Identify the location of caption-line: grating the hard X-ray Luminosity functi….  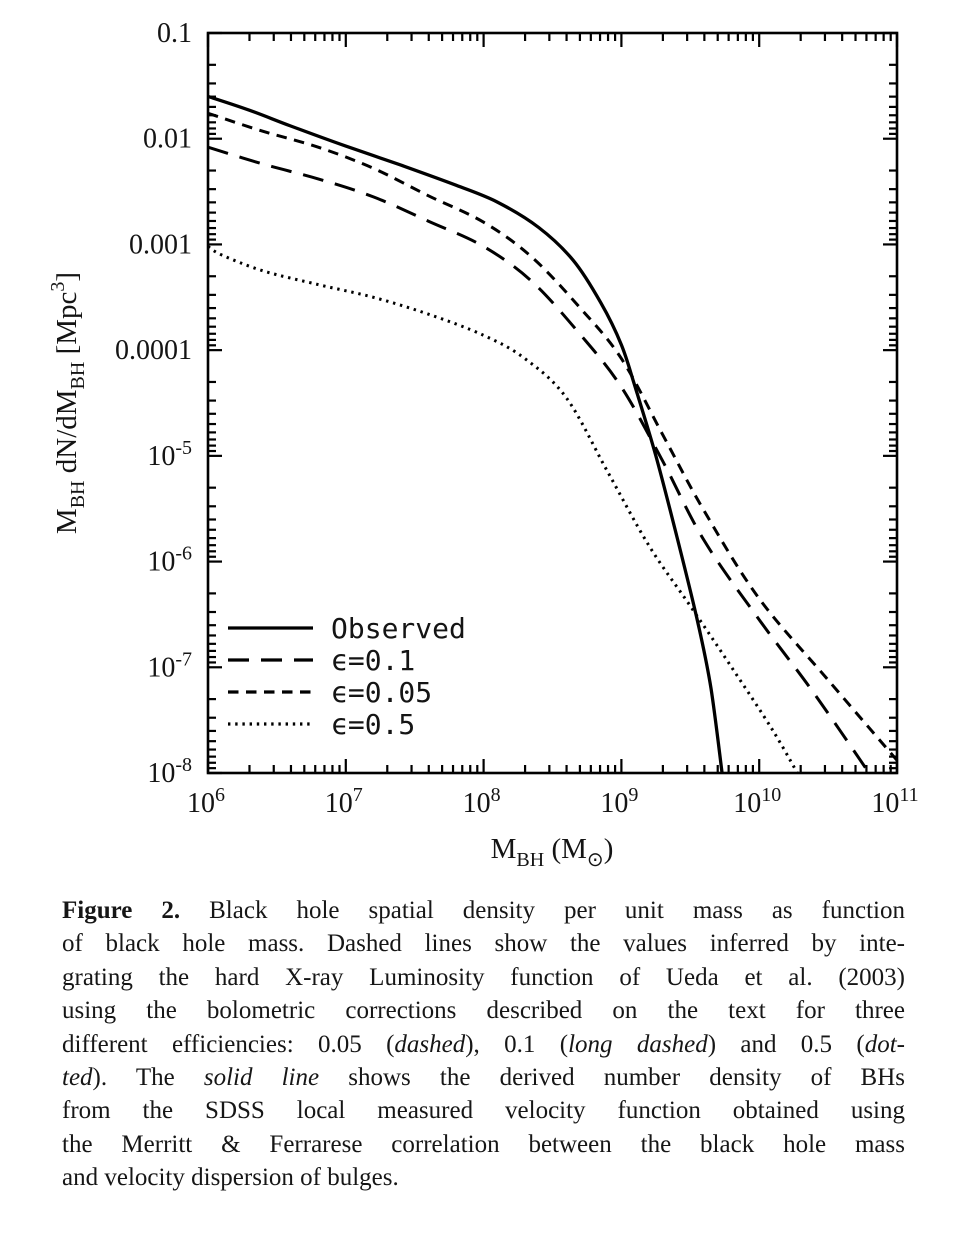
(483, 977).